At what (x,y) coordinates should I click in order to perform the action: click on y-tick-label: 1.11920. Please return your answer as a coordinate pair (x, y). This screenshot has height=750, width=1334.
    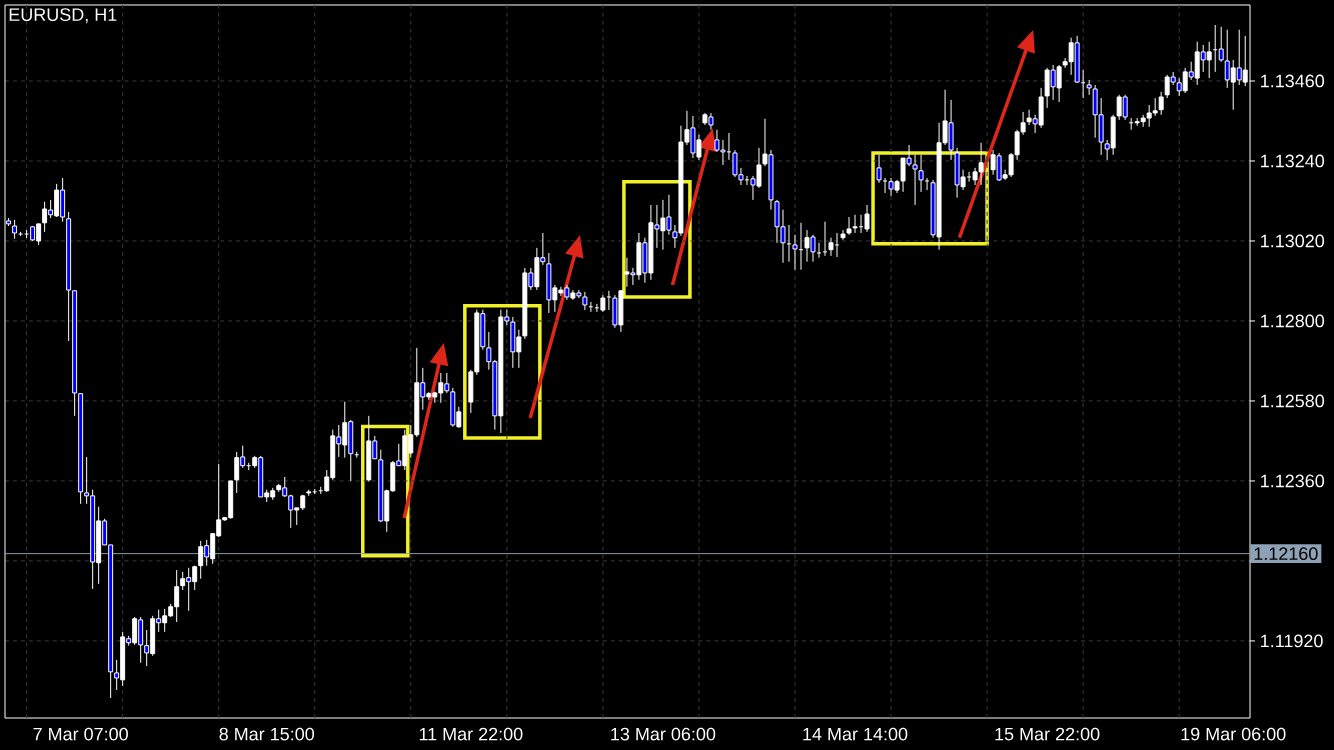
    Looking at the image, I should click on (1292, 641).